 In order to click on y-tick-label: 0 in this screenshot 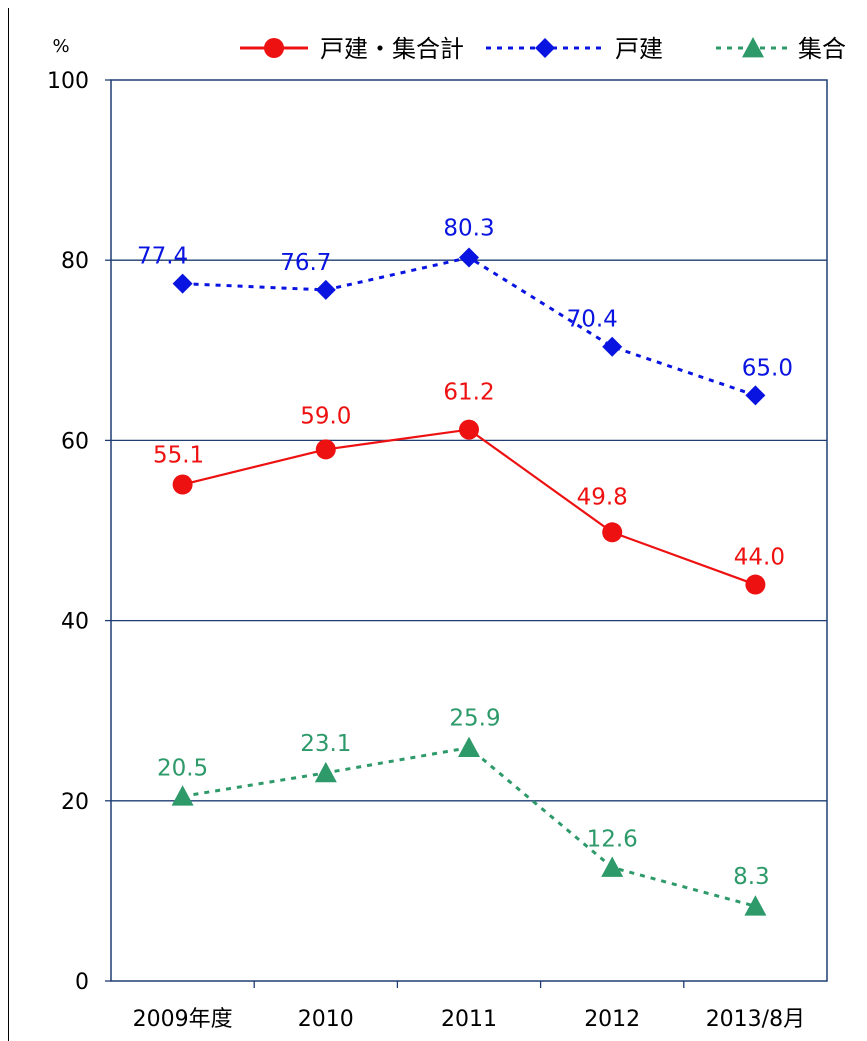, I will do `click(82, 982)`.